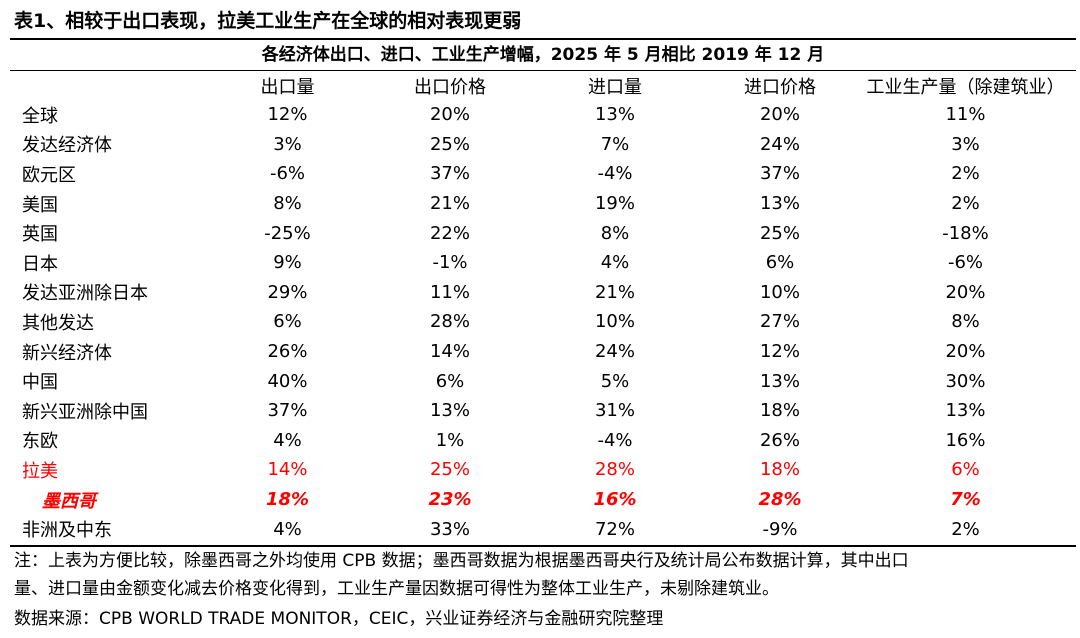 The height and width of the screenshot is (638, 1080). Describe the element at coordinates (85, 294) in the screenshot. I see `row-label: 发达亚洲除日本` at that location.